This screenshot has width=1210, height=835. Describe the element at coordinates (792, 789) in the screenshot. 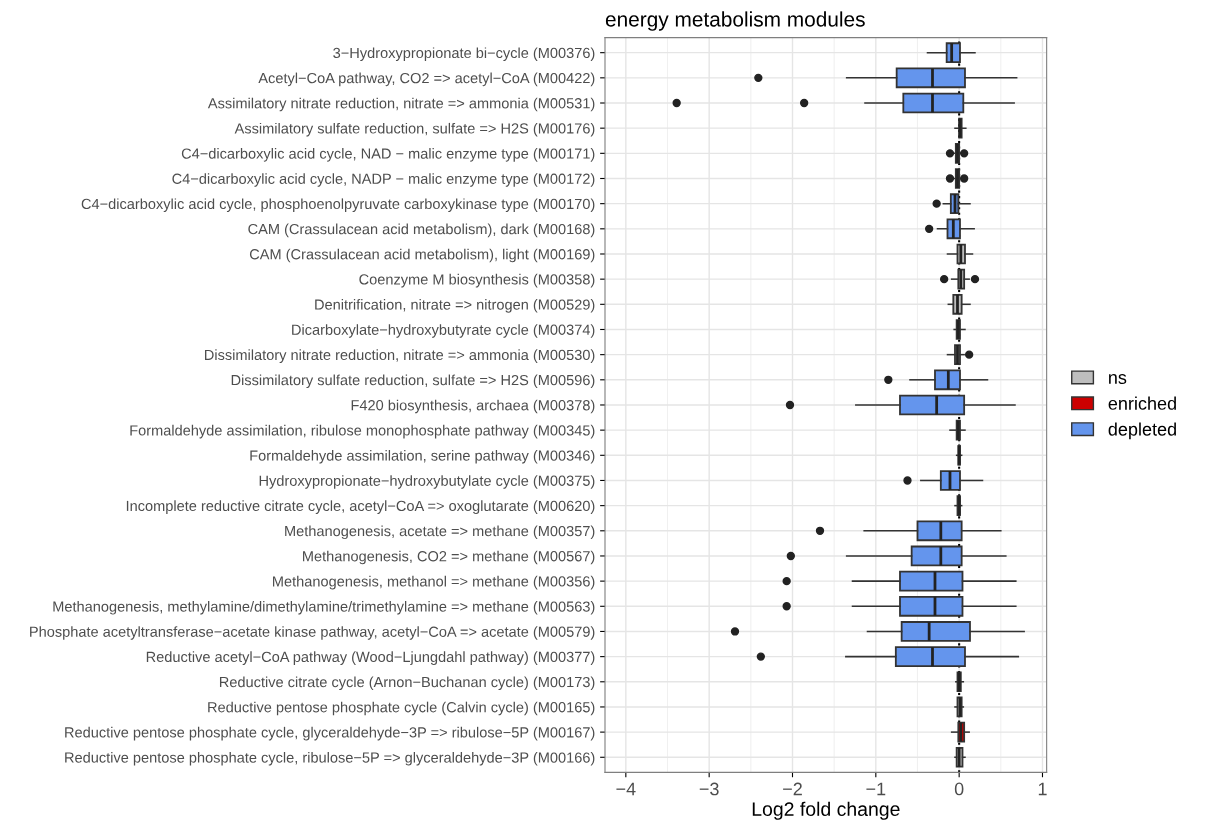

I see `x-tick-label: −2` at that location.